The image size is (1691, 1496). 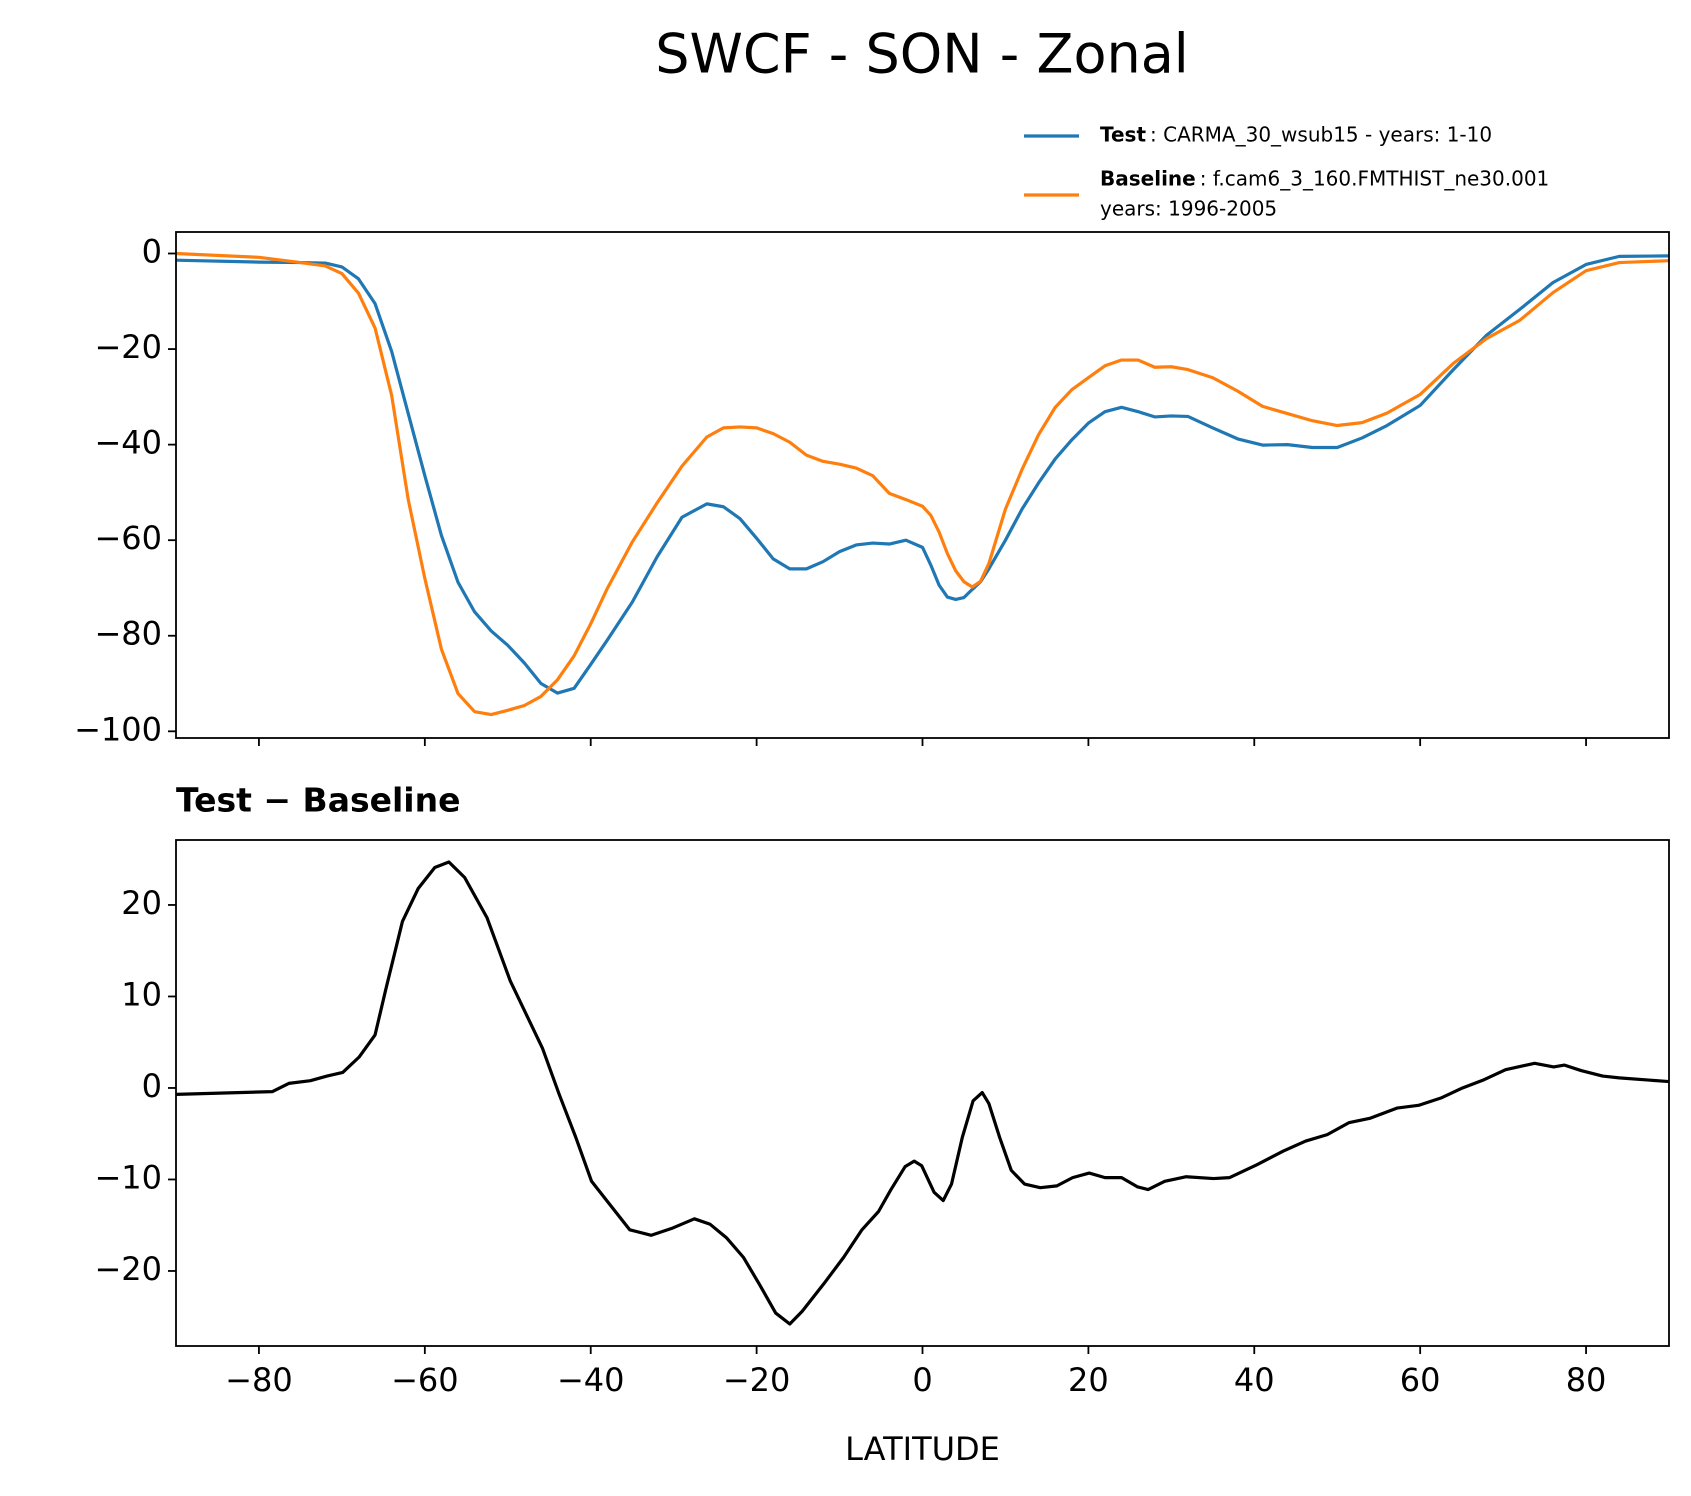 What do you see at coordinates (128, 1177) in the screenshot?
I see `y-tick-label: −10` at bounding box center [128, 1177].